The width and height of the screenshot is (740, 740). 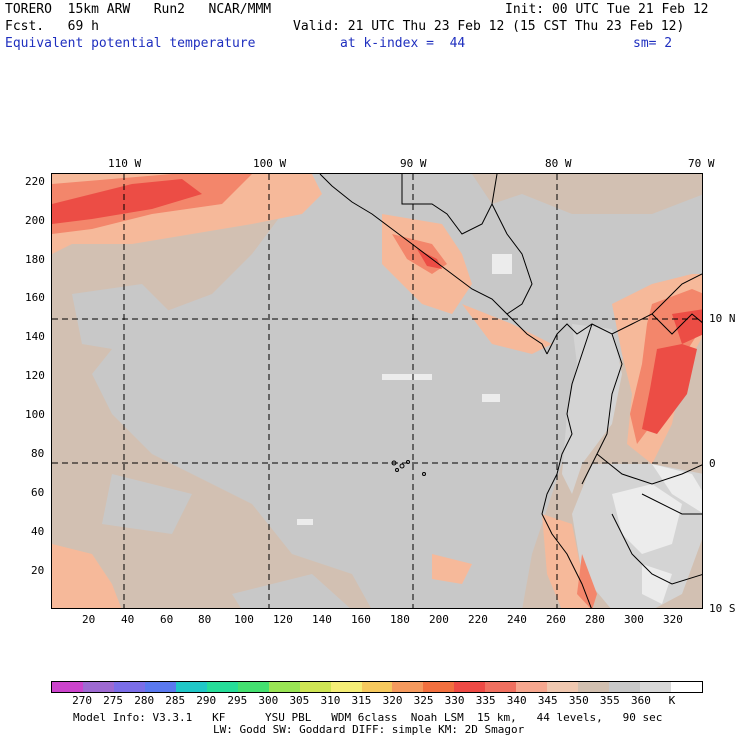 What do you see at coordinates (125, 163) in the screenshot?
I see `lon-label: 110 W` at bounding box center [125, 163].